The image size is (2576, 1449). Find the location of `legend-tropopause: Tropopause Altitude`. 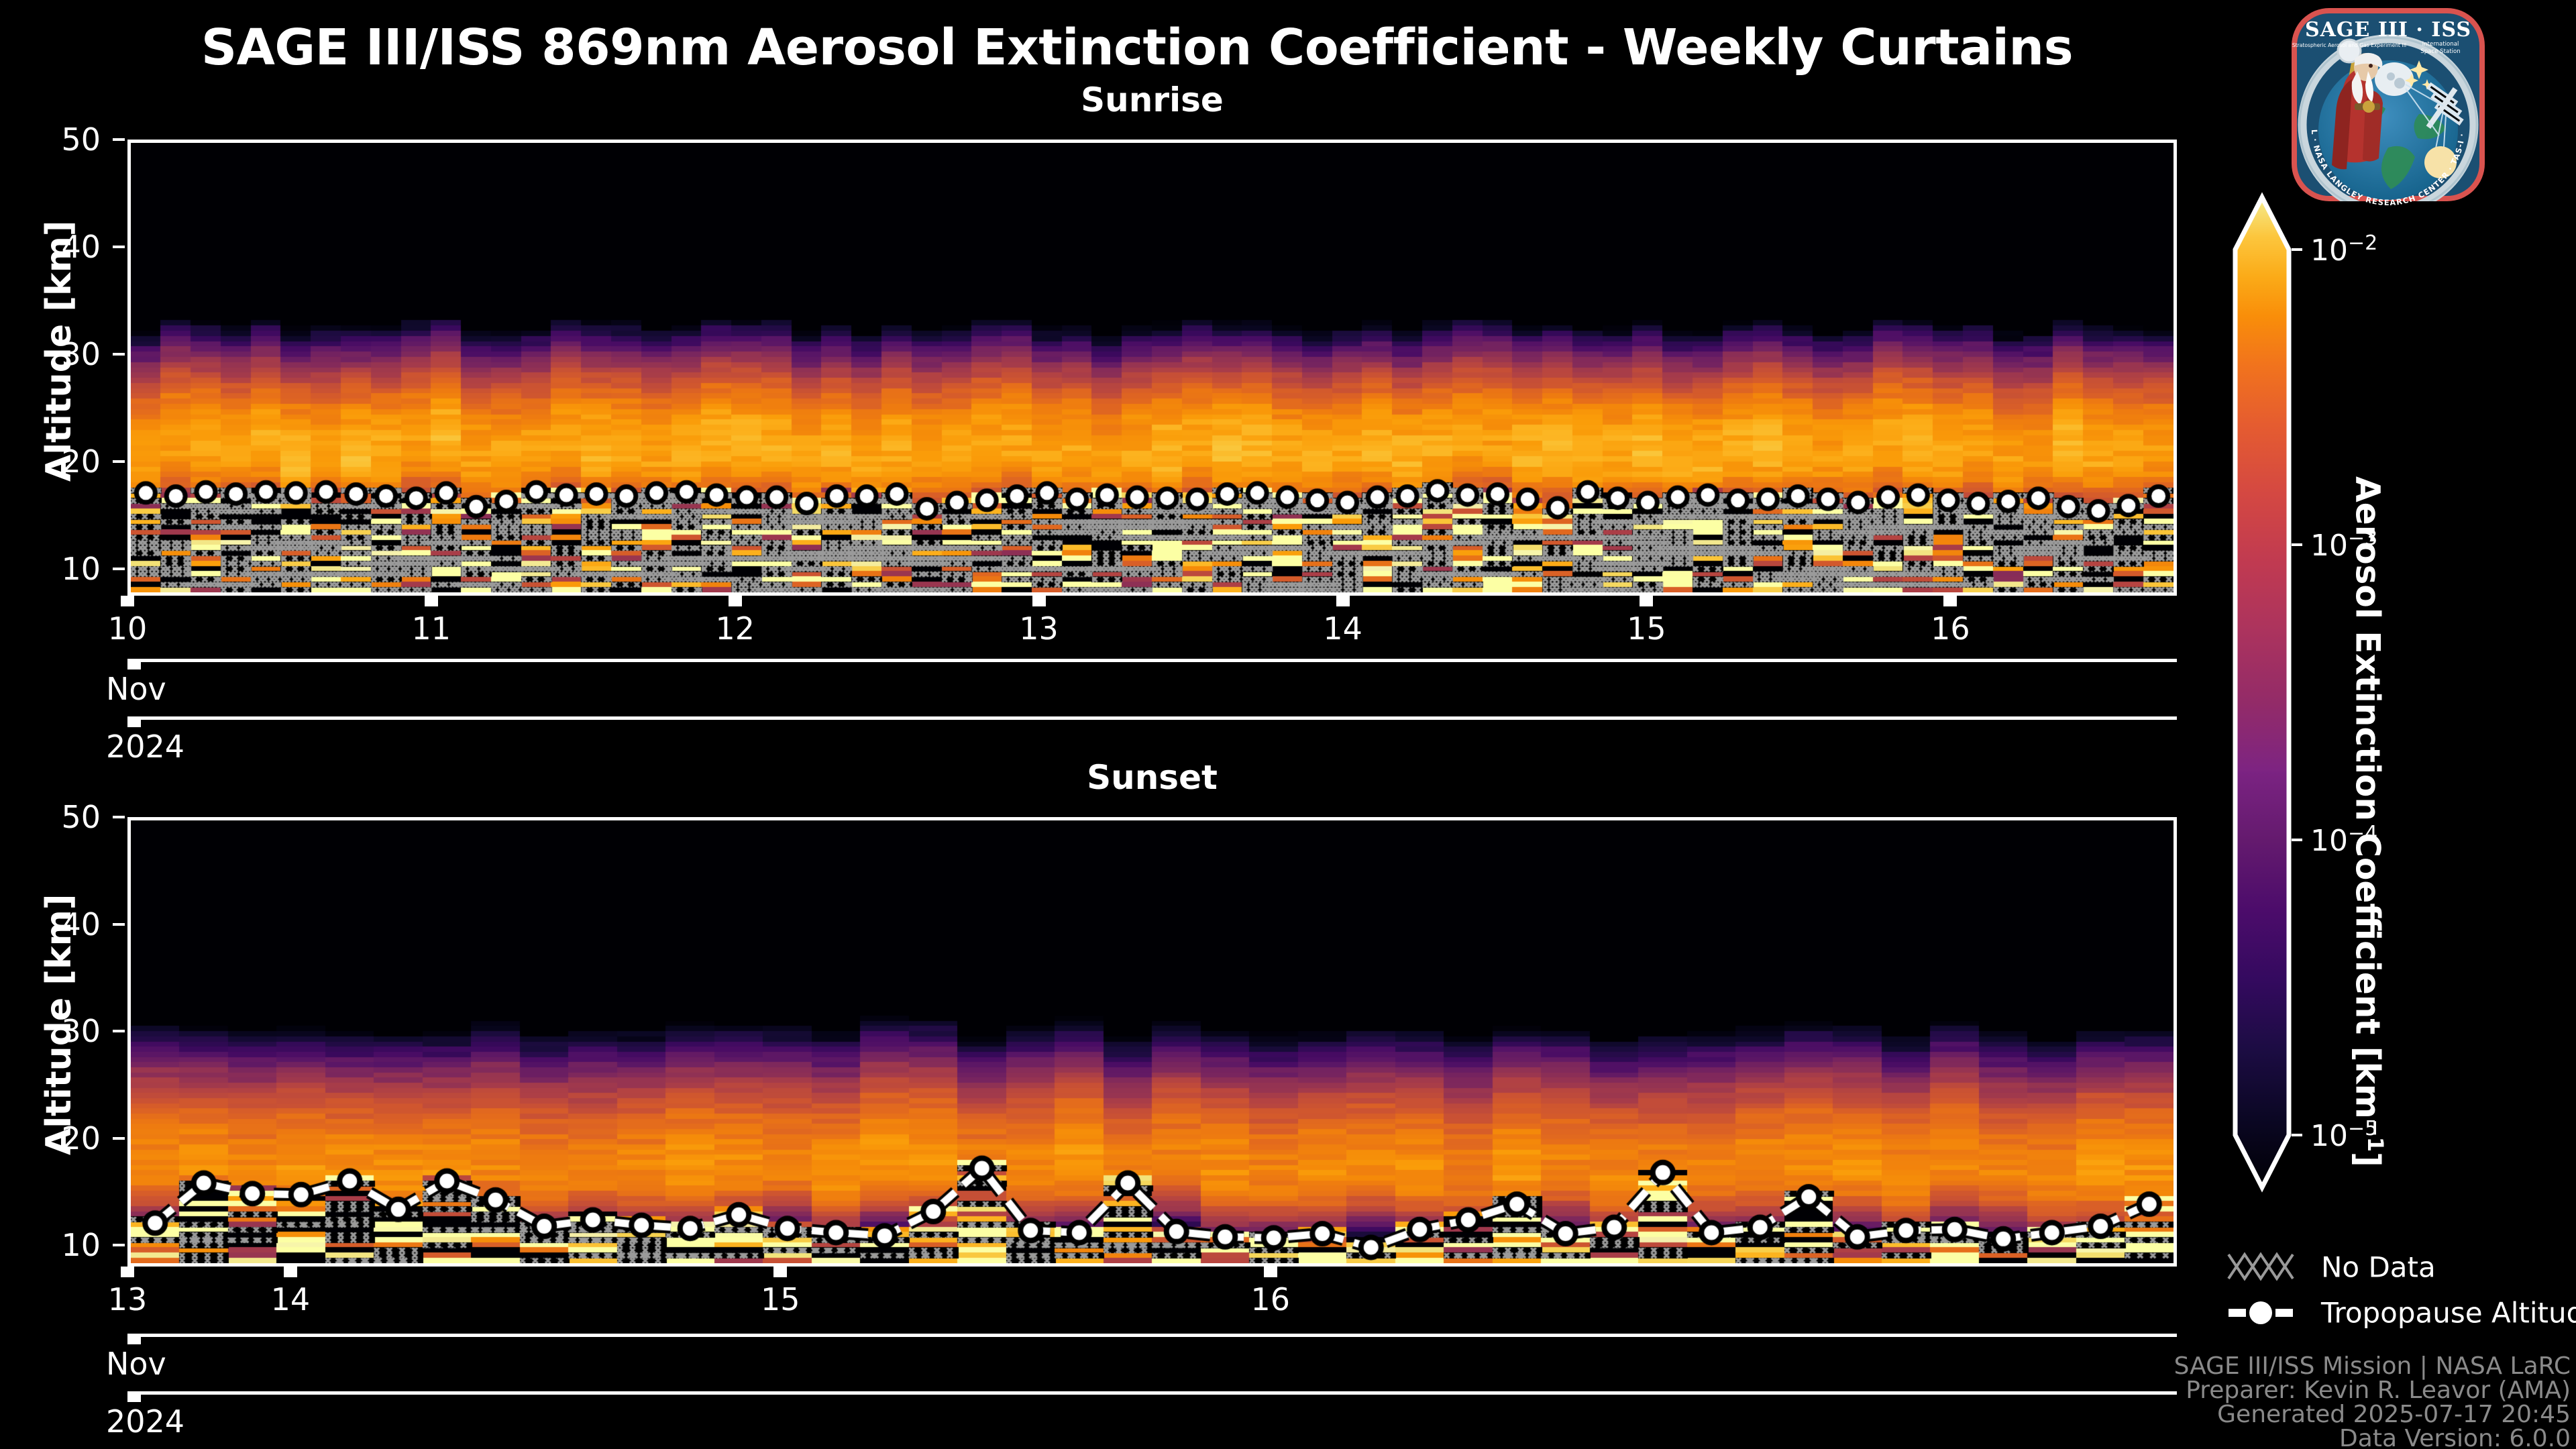

legend-tropopause: Tropopause Altitude is located at coordinates (2401, 1315).